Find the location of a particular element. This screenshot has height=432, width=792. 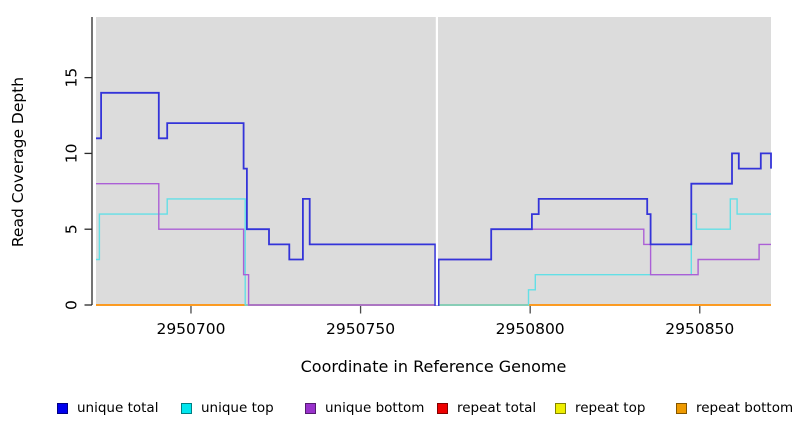

y-tick-label: 15 is located at coordinates (72, 78).